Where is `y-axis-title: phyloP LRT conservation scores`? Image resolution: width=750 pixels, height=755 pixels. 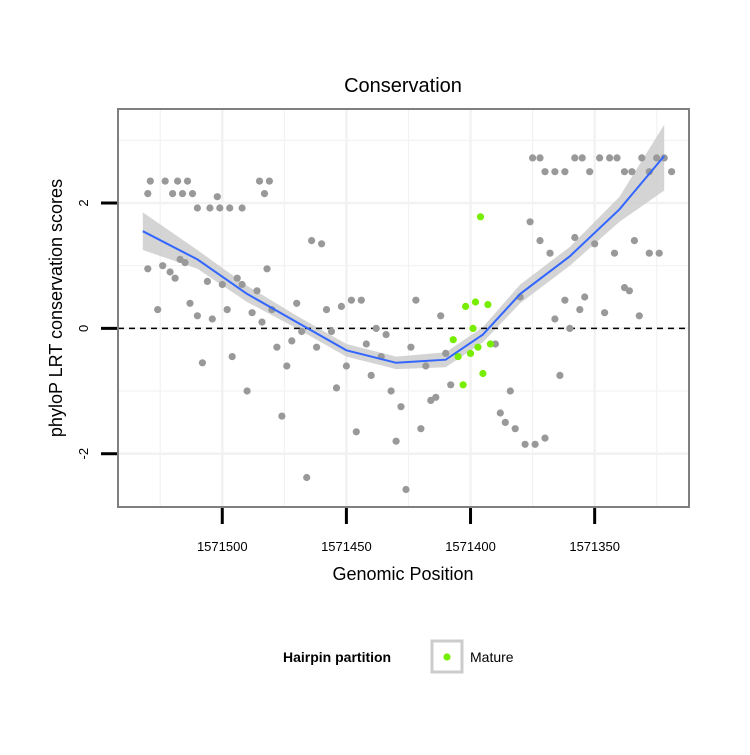
y-axis-title: phyloP LRT conservation scores is located at coordinates (56, 308).